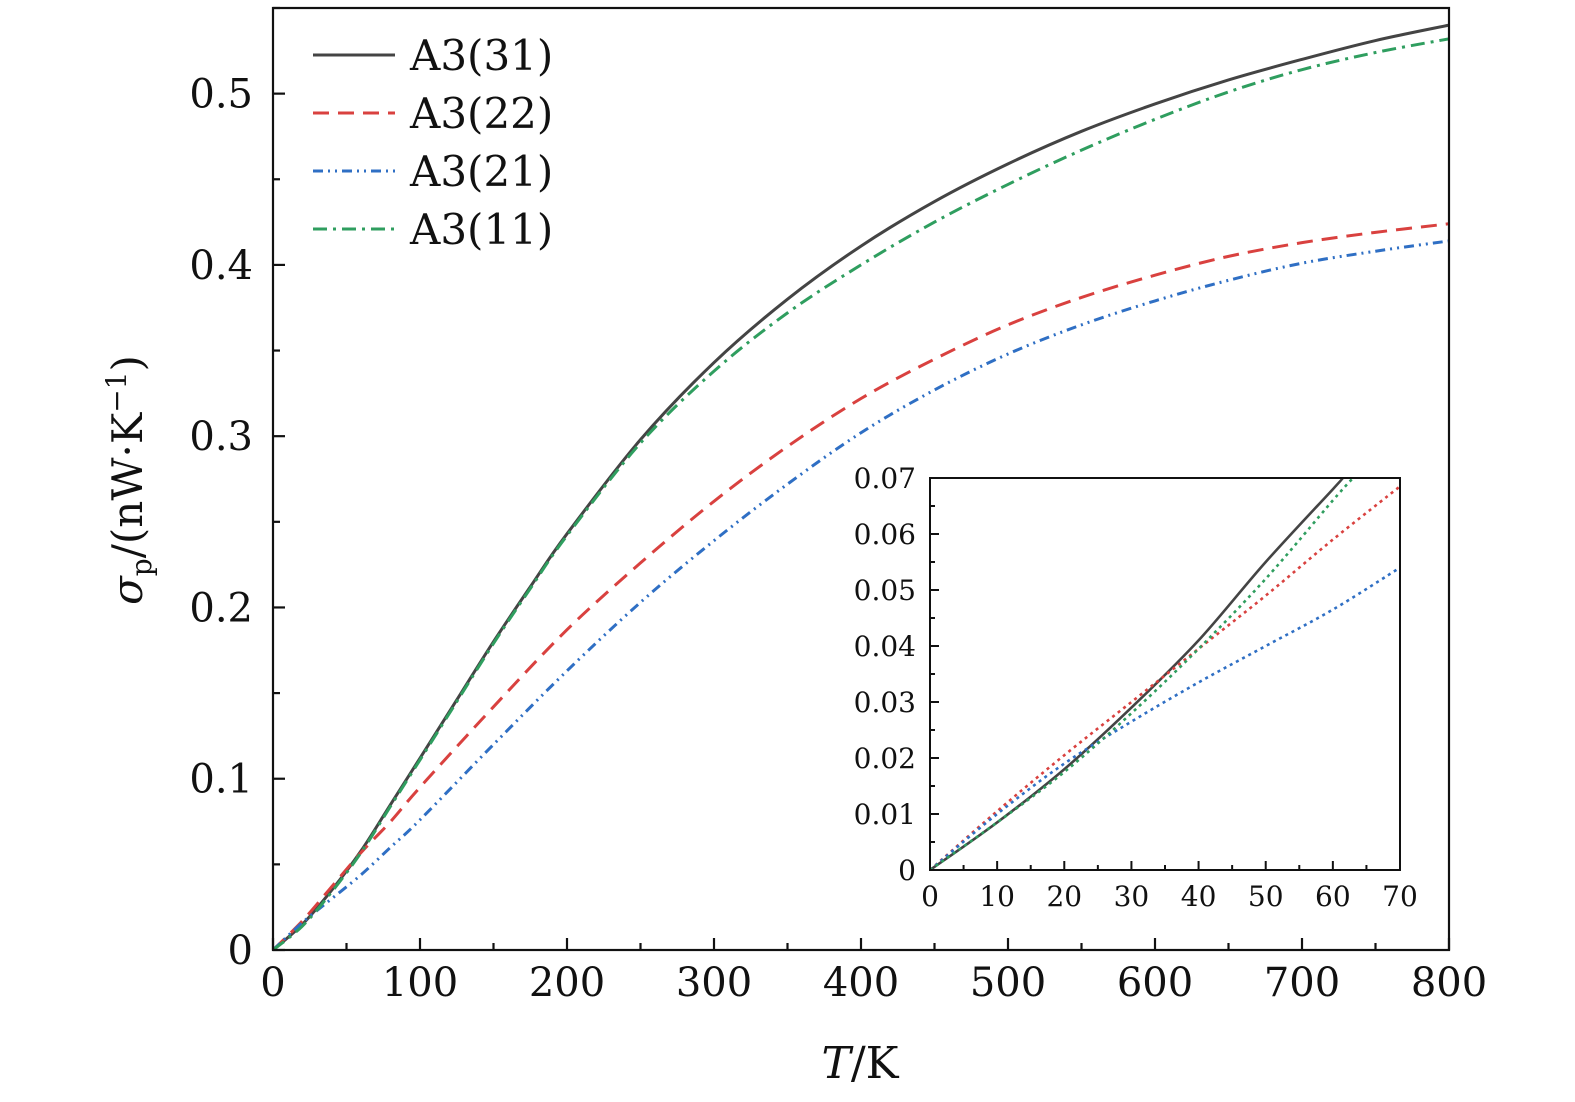 This screenshot has width=1575, height=1102. Describe the element at coordinates (221, 266) in the screenshot. I see `main-y-tick-label: 0.4` at that location.